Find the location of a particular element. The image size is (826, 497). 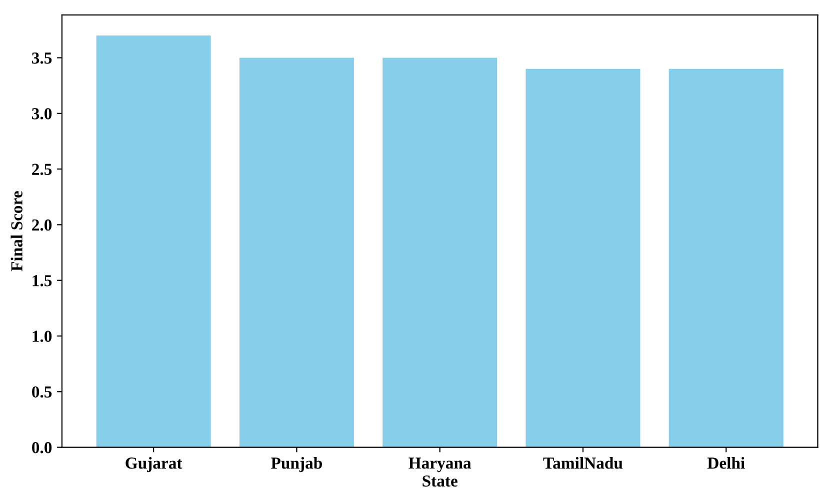

x-tick-label: Gujarat is located at coordinates (154, 464).